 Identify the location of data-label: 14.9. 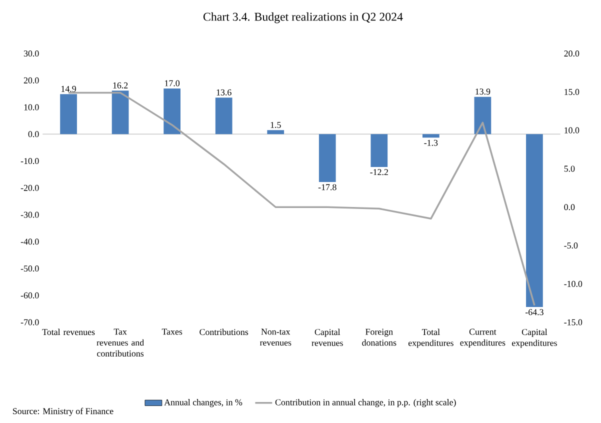
(69, 89).